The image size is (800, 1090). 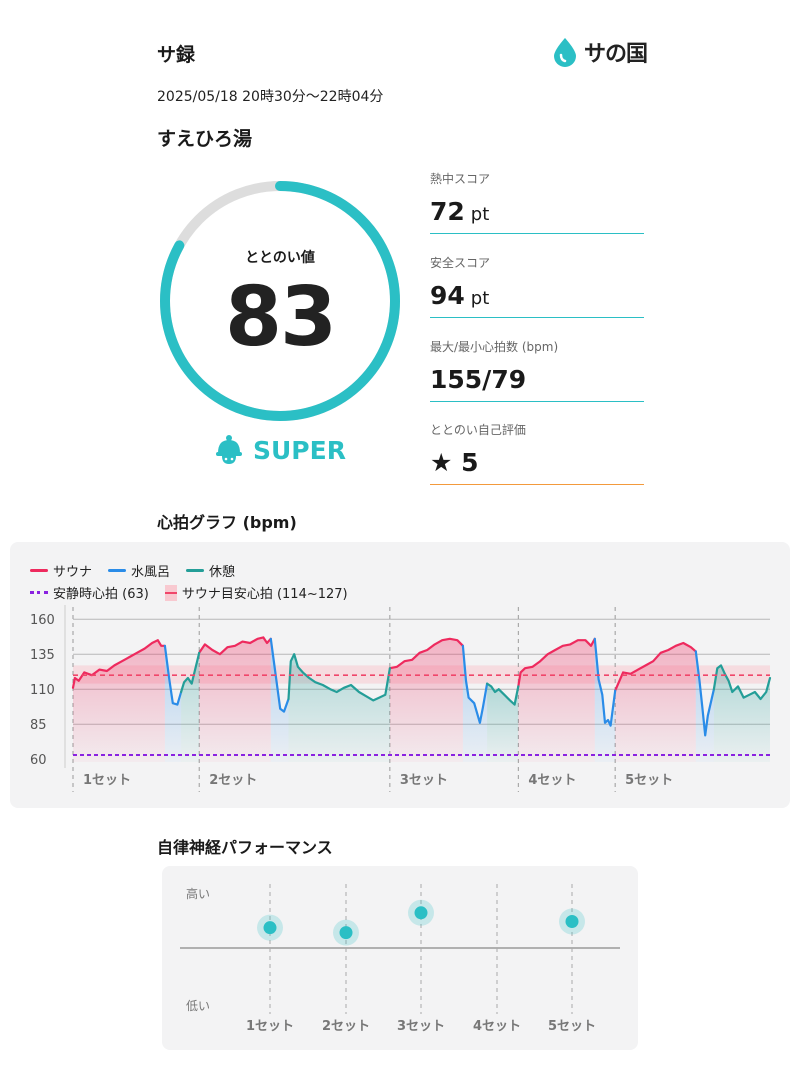 I want to click on session-datetime: 2025/05/18 20時30分〜22時04分, so click(x=270, y=97).